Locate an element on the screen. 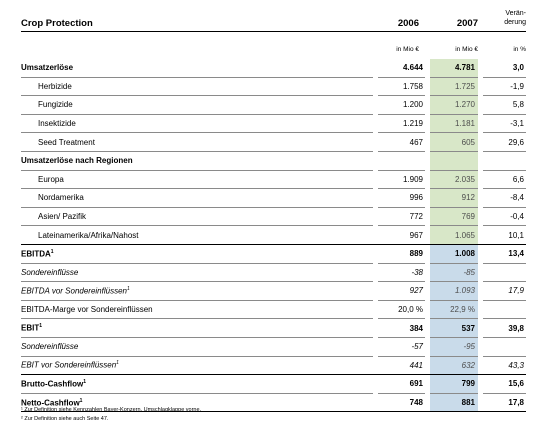 The width and height of the screenshot is (541, 440). value-2006: 748 is located at coordinates (401, 403).